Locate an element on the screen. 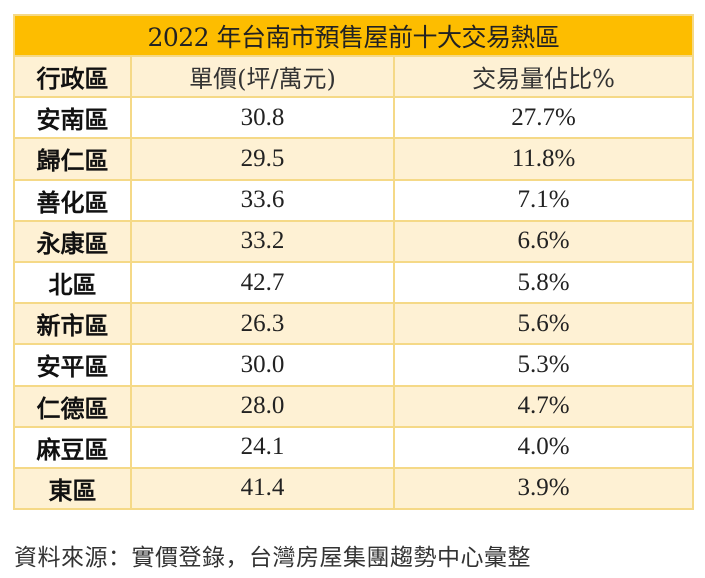  column-header-unit-price: 單價(坪/萬元) is located at coordinates (262, 77).